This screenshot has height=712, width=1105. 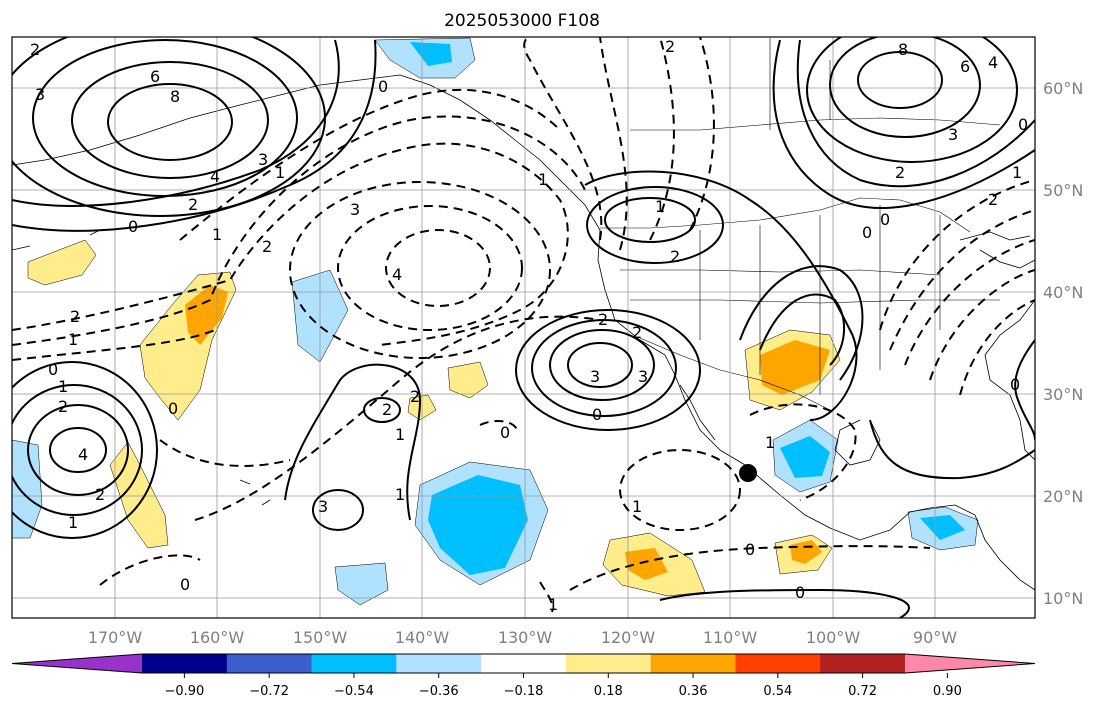 I want to click on colorbar-outline, so click(x=523, y=663).